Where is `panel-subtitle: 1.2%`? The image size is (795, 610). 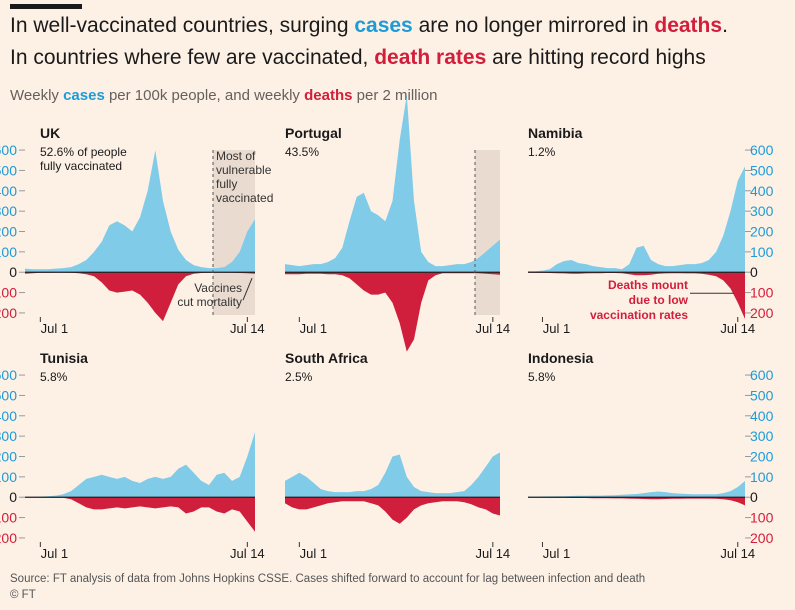 panel-subtitle: 1.2% is located at coordinates (542, 152).